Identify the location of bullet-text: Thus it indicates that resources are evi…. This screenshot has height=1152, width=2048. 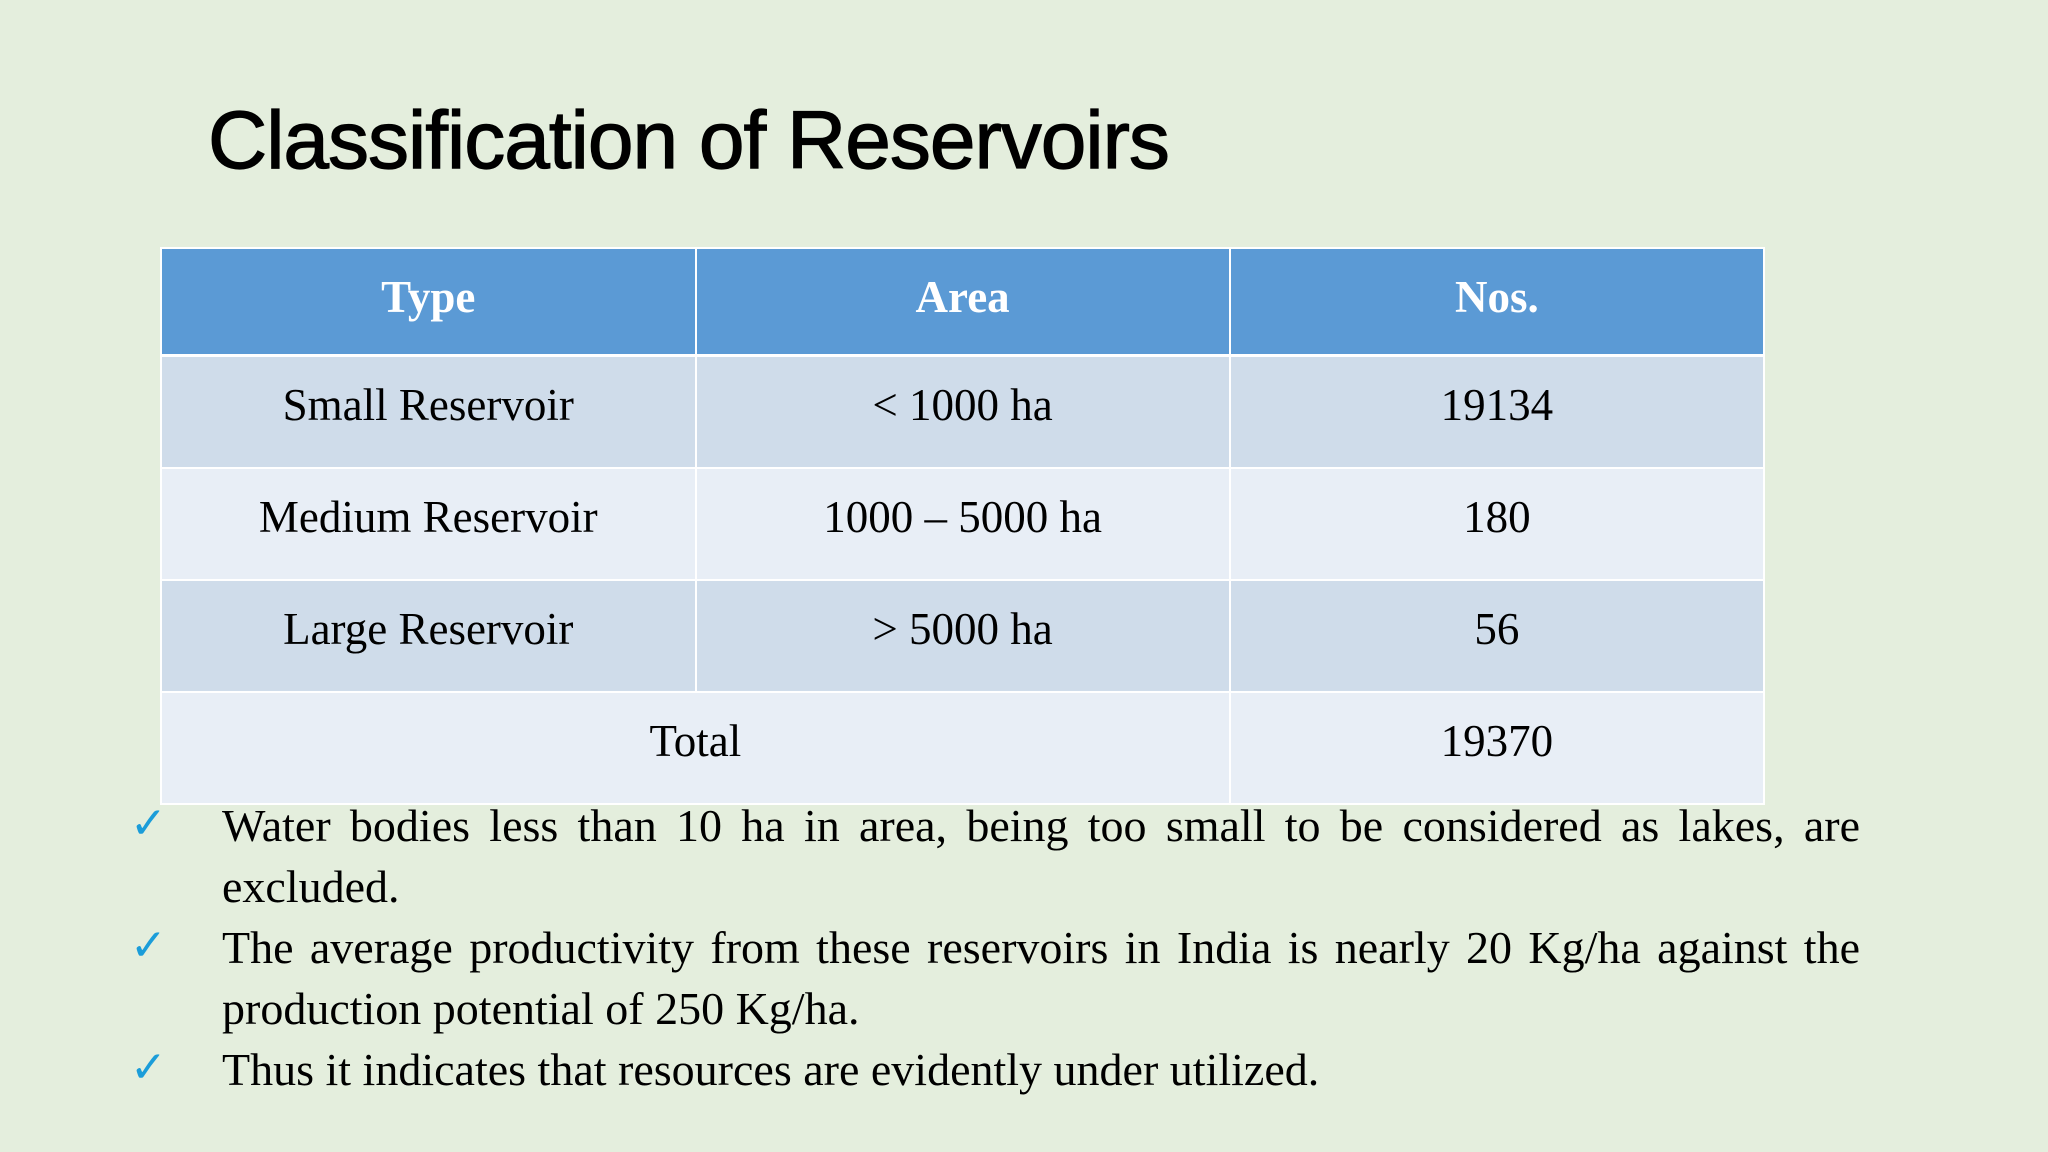
(771, 1069).